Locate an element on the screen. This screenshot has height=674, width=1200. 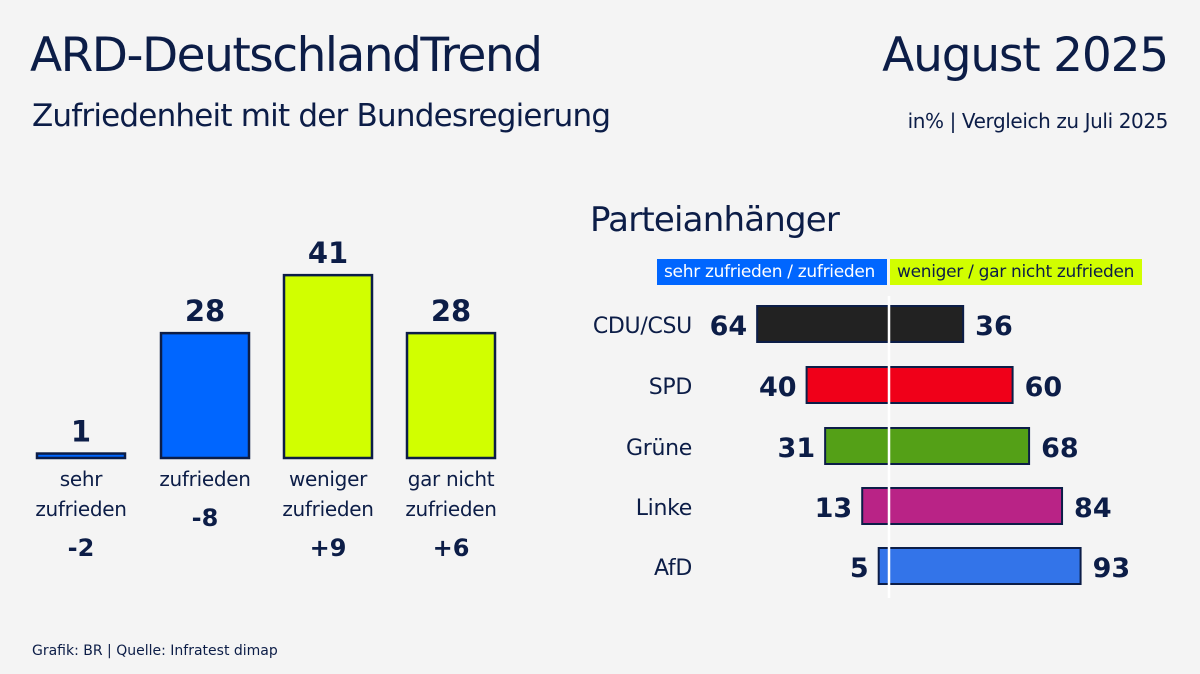
legend-dissatisfied: weniger / gar nicht zufrieden is located at coordinates (1016, 272).